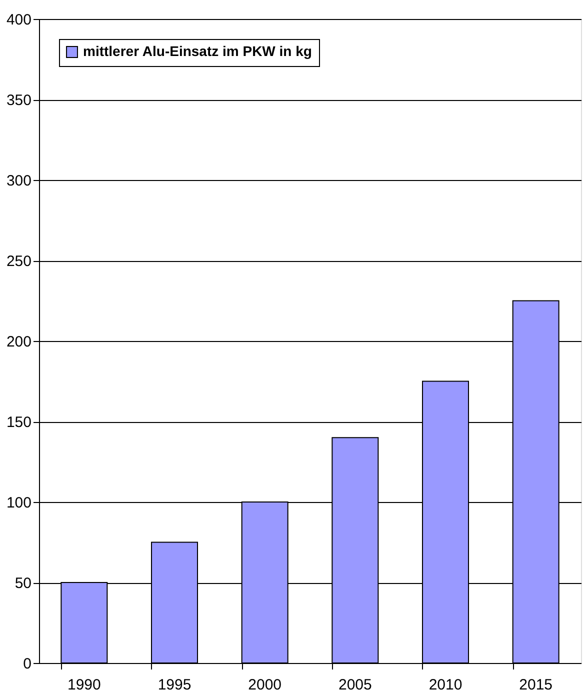 This screenshot has width=586, height=700. I want to click on x-tick-label: 1995, so click(175, 685).